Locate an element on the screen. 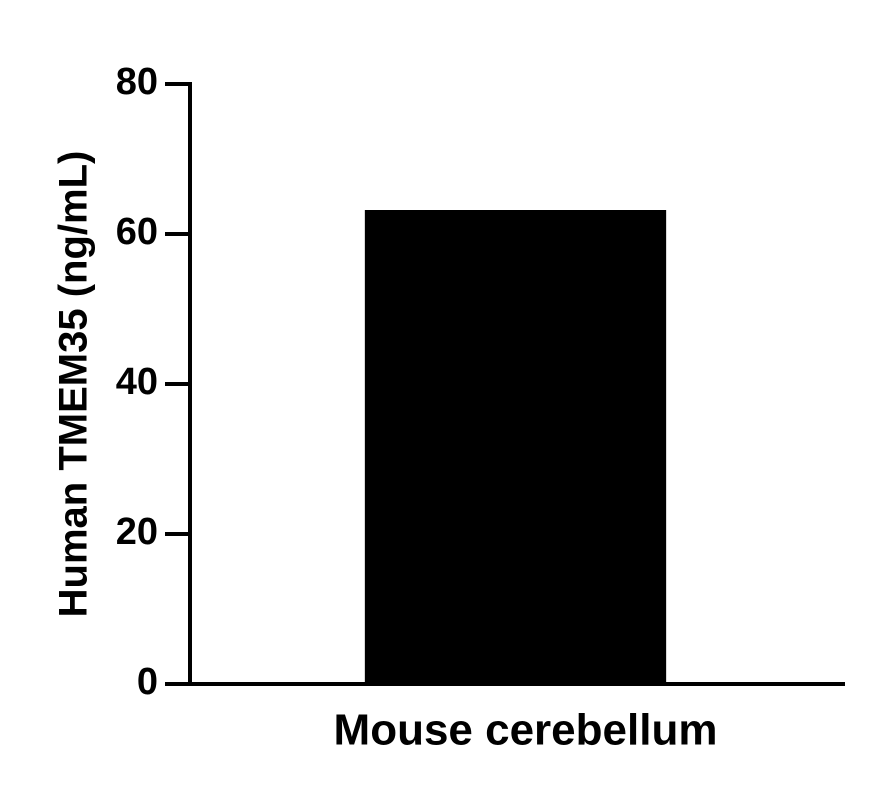 This screenshot has width=872, height=804. y-tick-label: 20 is located at coordinates (137, 532).